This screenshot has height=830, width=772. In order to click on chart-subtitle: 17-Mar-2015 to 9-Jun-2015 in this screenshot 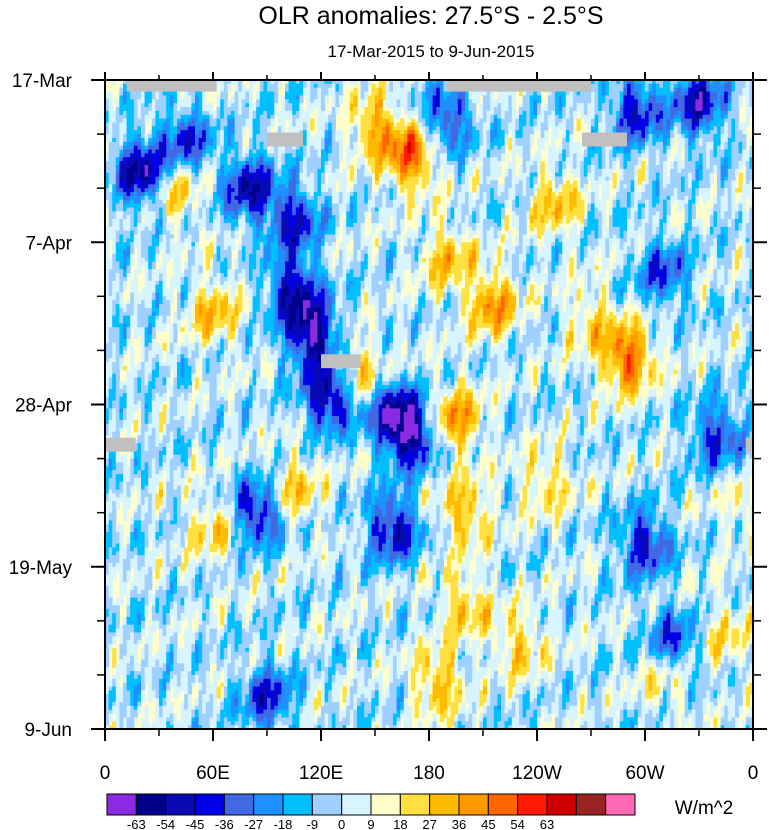, I will do `click(431, 51)`.